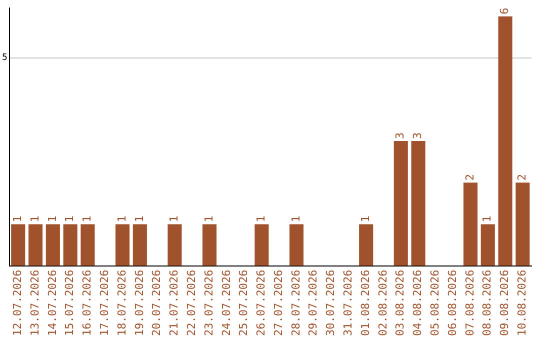 This screenshot has width=540, height=340. I want to click on x-tick-label: 08.08.2026, so click(487, 303).